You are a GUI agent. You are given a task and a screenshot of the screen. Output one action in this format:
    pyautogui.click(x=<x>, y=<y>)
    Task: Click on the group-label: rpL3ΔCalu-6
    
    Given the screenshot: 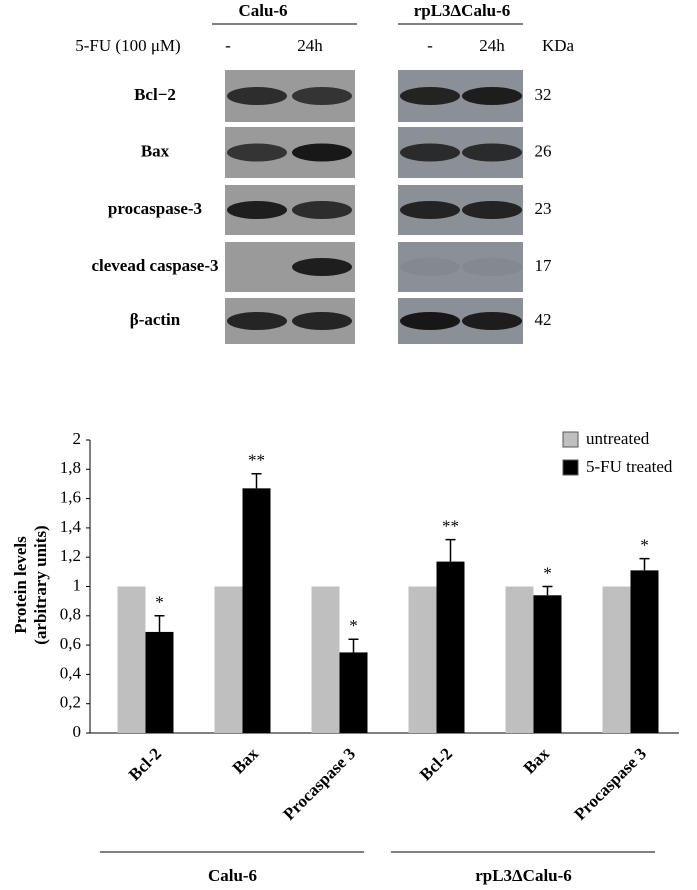 What is the action you would take?
    pyautogui.click(x=523, y=875)
    